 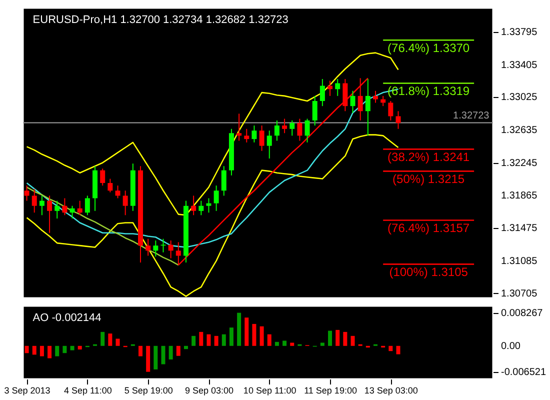 I want to click on y-tick-label: -0.006521, so click(x=523, y=372).